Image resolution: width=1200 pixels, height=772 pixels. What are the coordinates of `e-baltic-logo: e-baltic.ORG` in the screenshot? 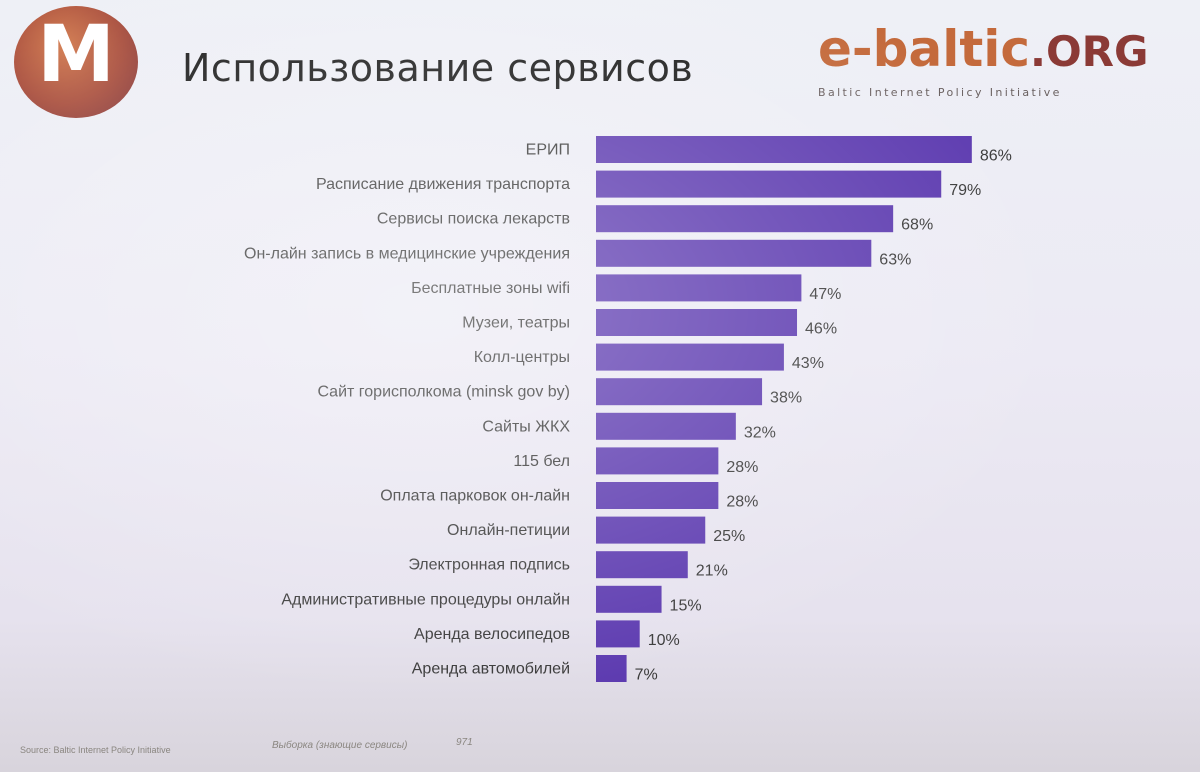 It's located at (983, 49).